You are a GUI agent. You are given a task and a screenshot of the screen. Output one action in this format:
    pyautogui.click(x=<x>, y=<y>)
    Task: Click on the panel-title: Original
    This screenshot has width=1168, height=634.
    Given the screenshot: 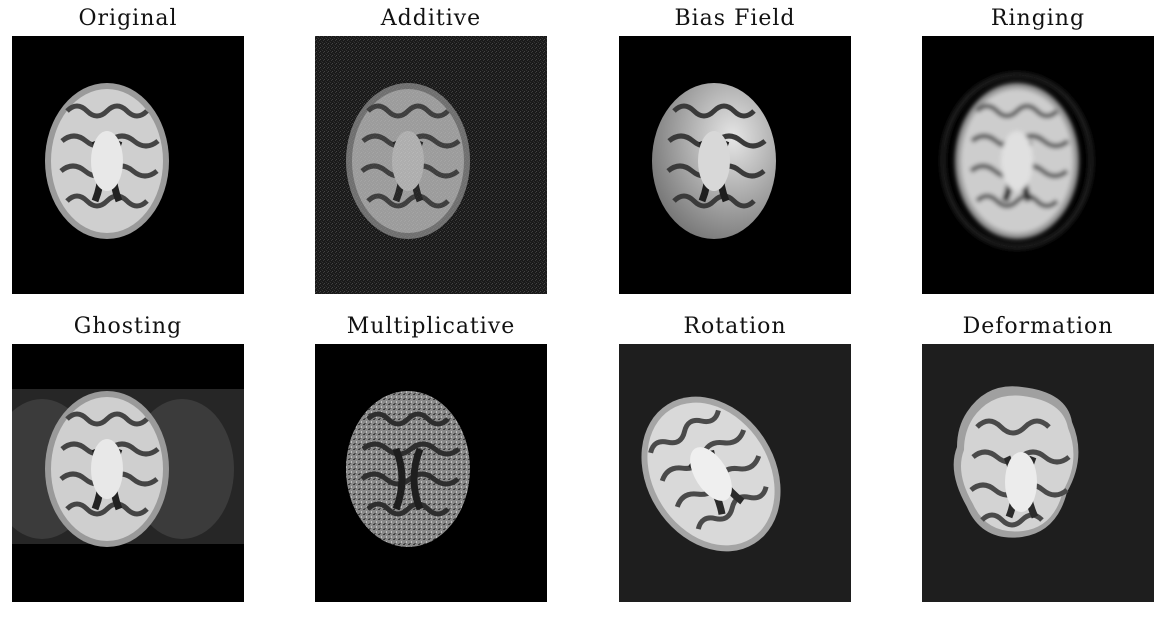 What is the action you would take?
    pyautogui.click(x=128, y=18)
    